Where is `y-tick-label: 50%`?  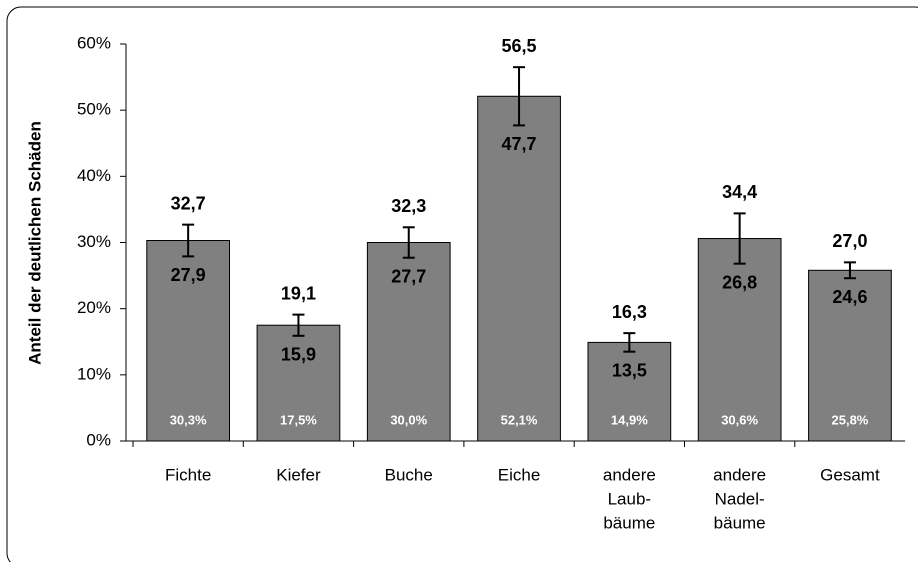 y-tick-label: 50% is located at coordinates (94, 109).